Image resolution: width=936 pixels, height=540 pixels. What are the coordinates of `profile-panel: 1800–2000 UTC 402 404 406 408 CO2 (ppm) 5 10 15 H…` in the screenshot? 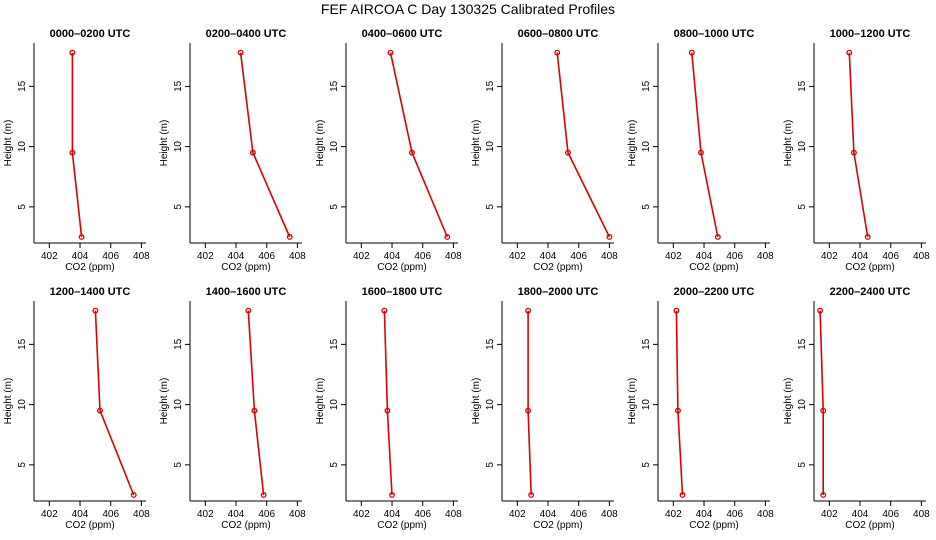 It's located at (544, 408).